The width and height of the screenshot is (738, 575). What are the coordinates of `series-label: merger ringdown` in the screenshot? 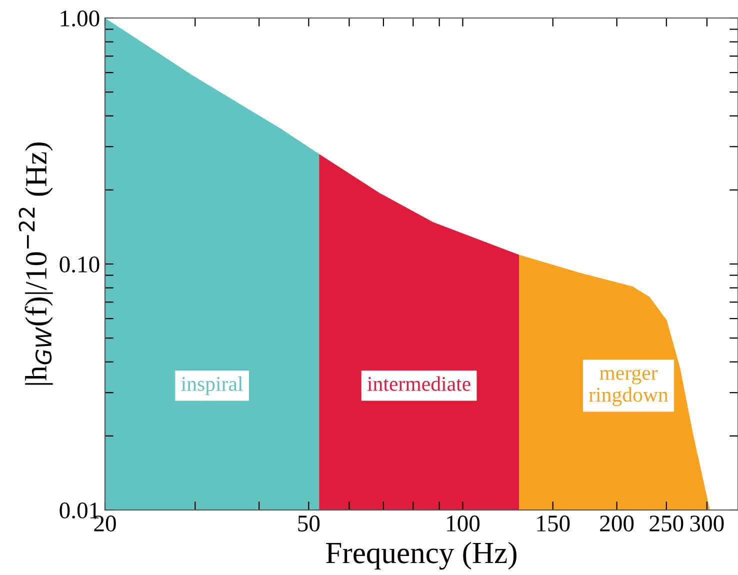 It's located at (628, 387).